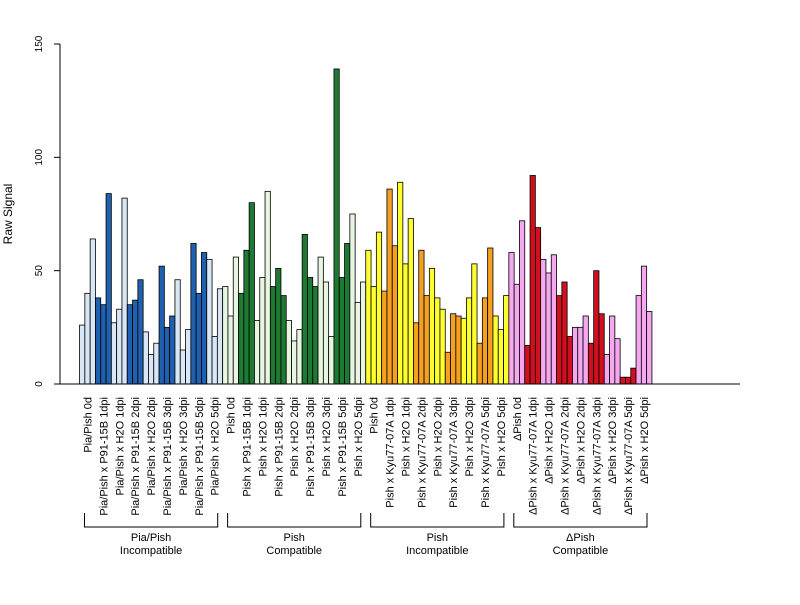 Image resolution: width=800 pixels, height=605 pixels. I want to click on x-tick-label: ΔPish x H2O 2dpi, so click(581, 440).